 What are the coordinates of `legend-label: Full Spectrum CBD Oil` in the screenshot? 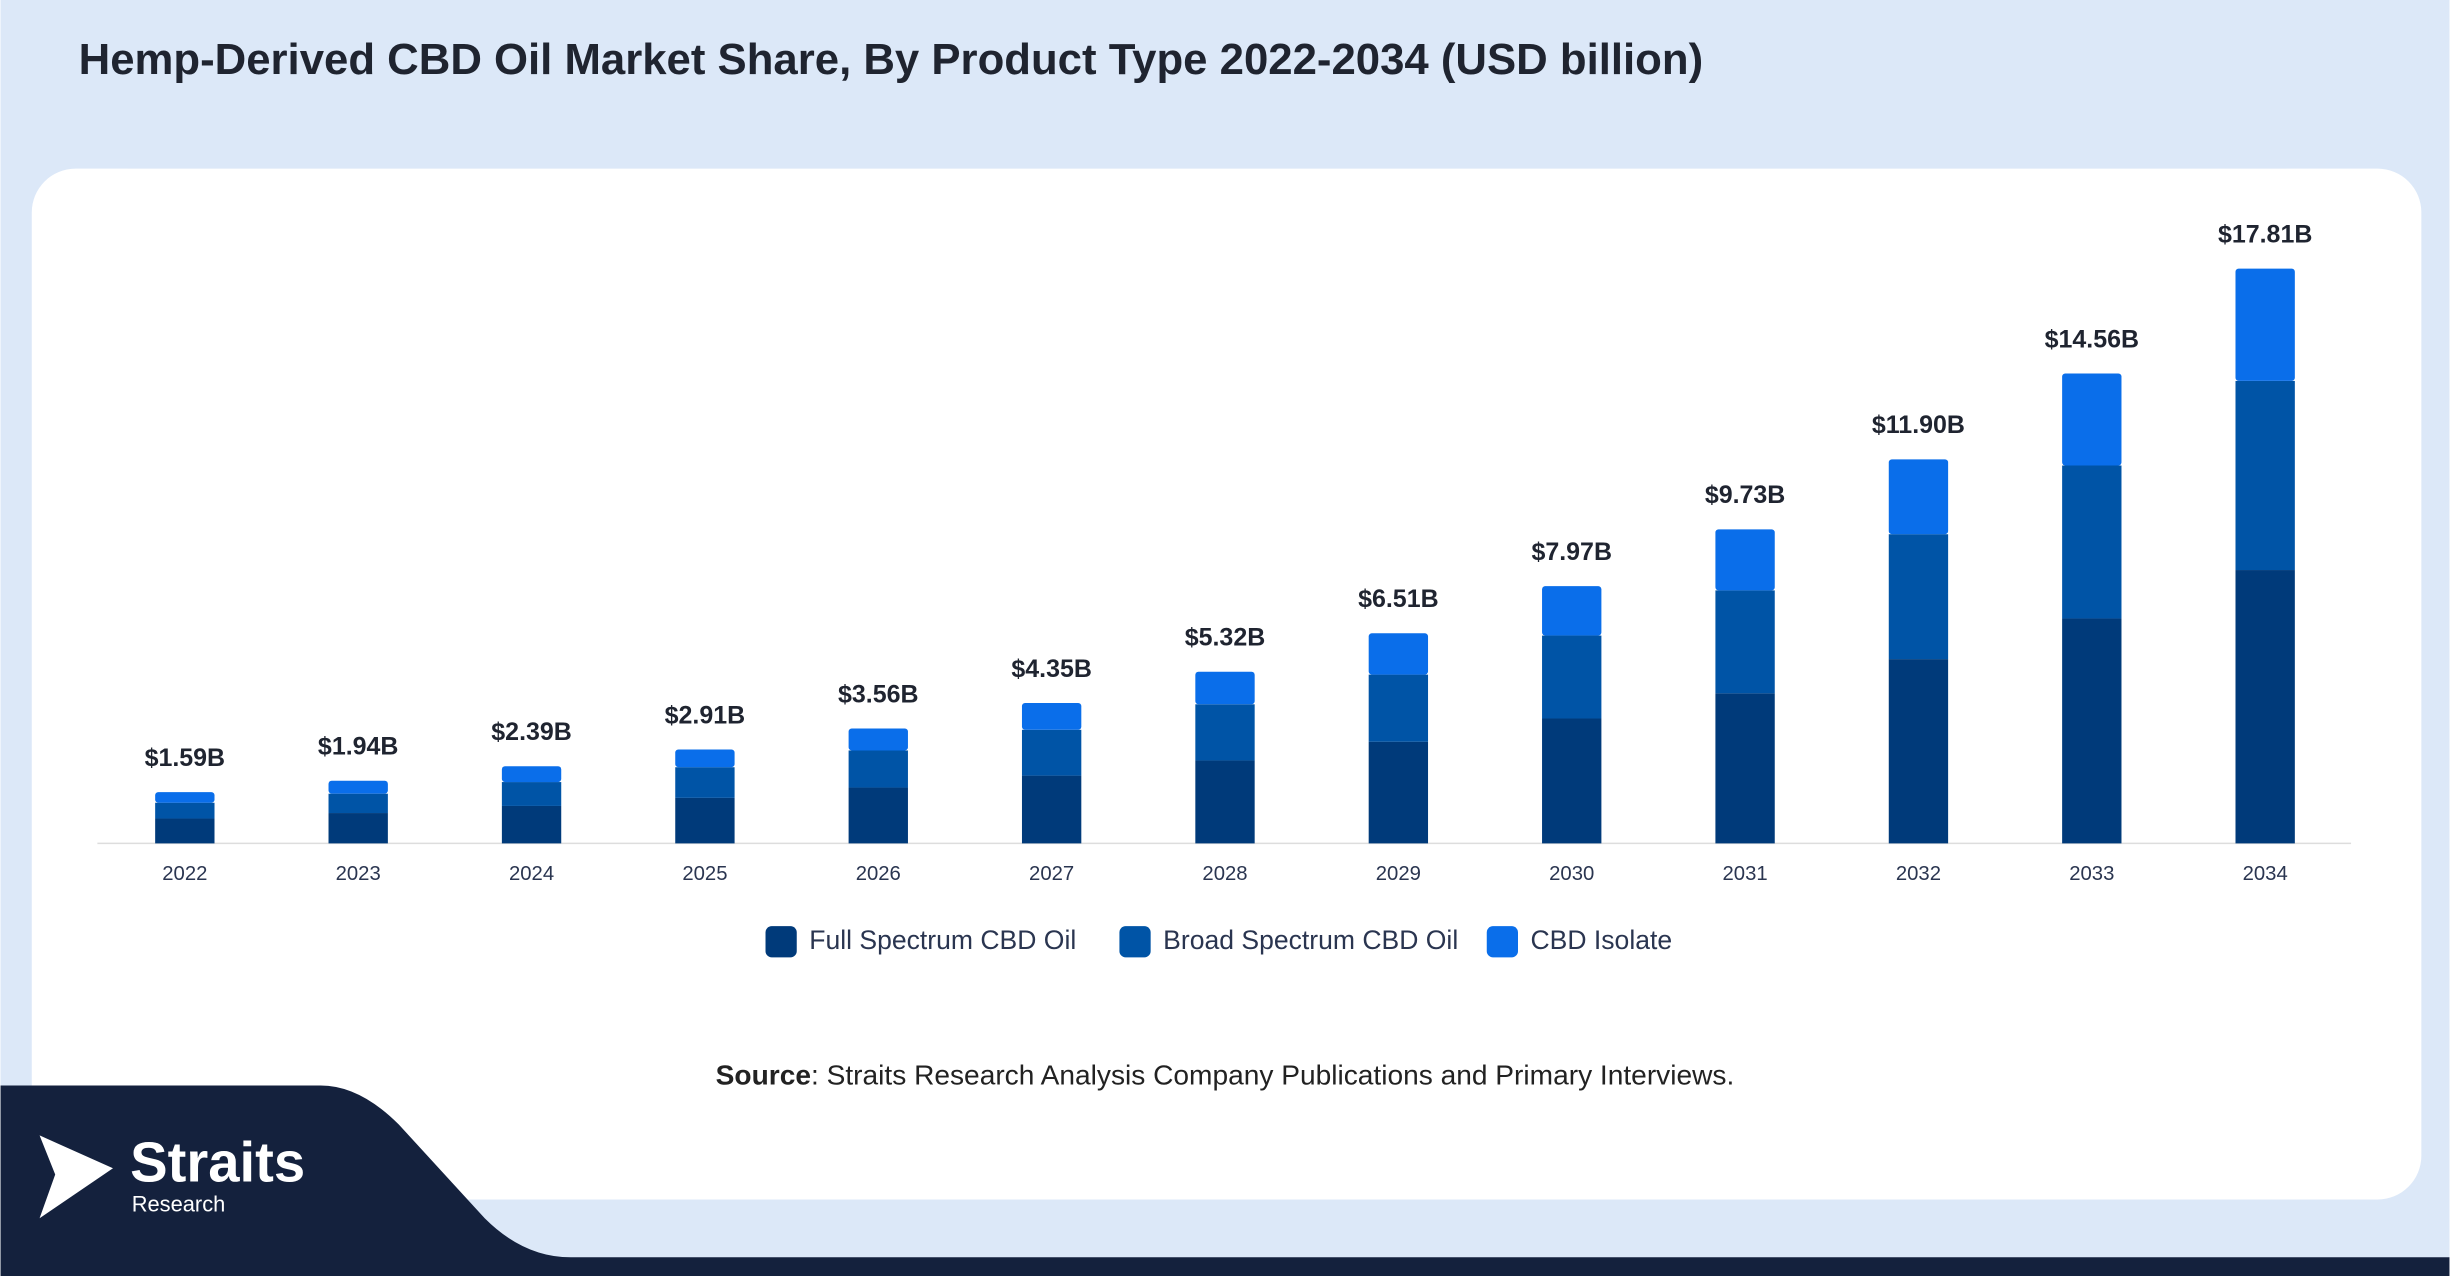 It's located at (942, 940).